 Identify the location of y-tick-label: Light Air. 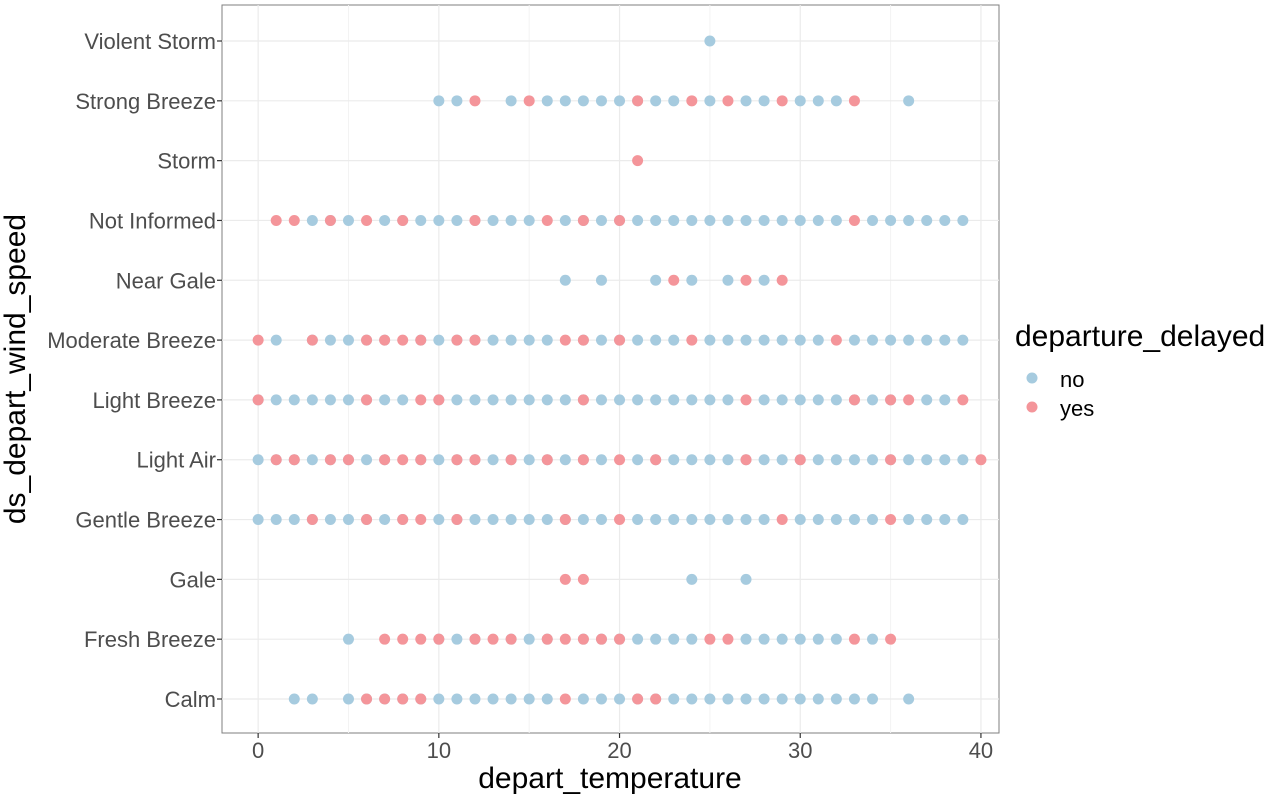
(177, 460).